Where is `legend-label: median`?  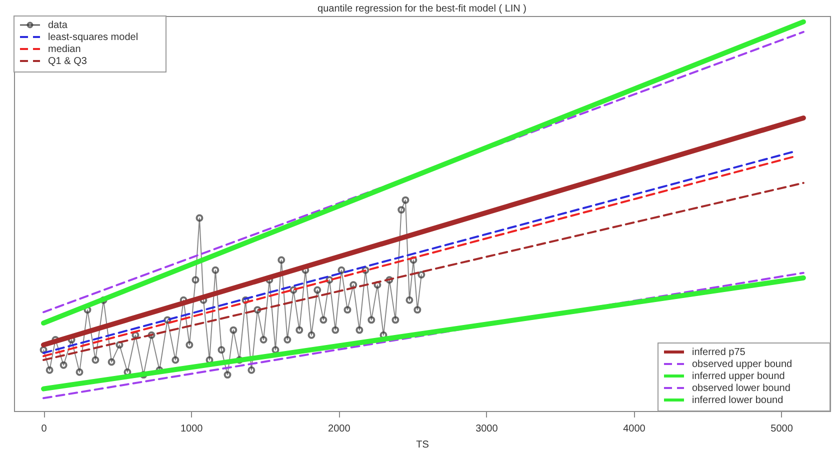
legend-label: median is located at coordinates (64, 49).